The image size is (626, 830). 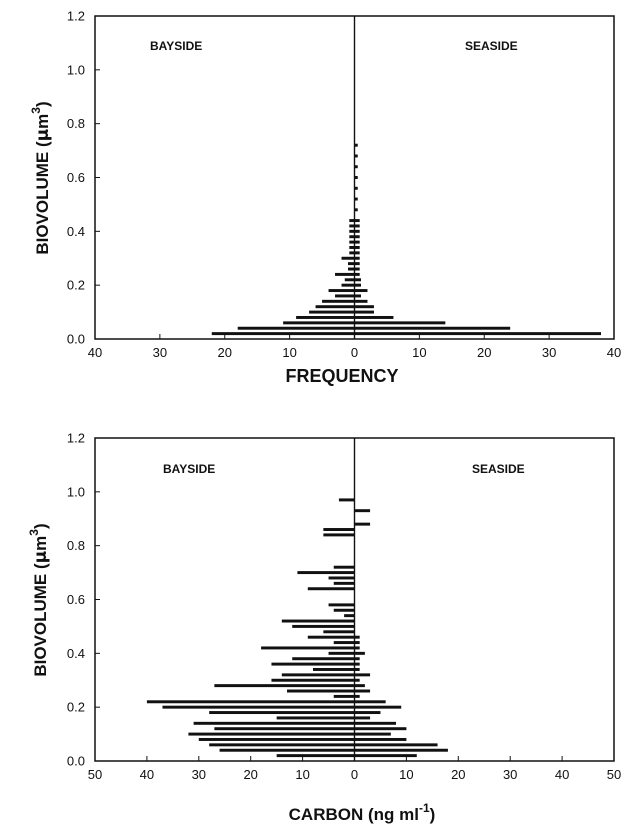 I want to click on y-tick-label: 0.2, so click(x=76, y=707).